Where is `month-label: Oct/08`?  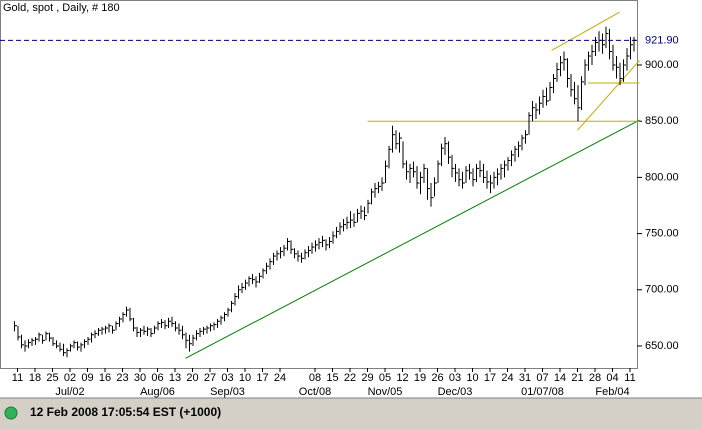 month-label: Oct/08 is located at coordinates (315, 392).